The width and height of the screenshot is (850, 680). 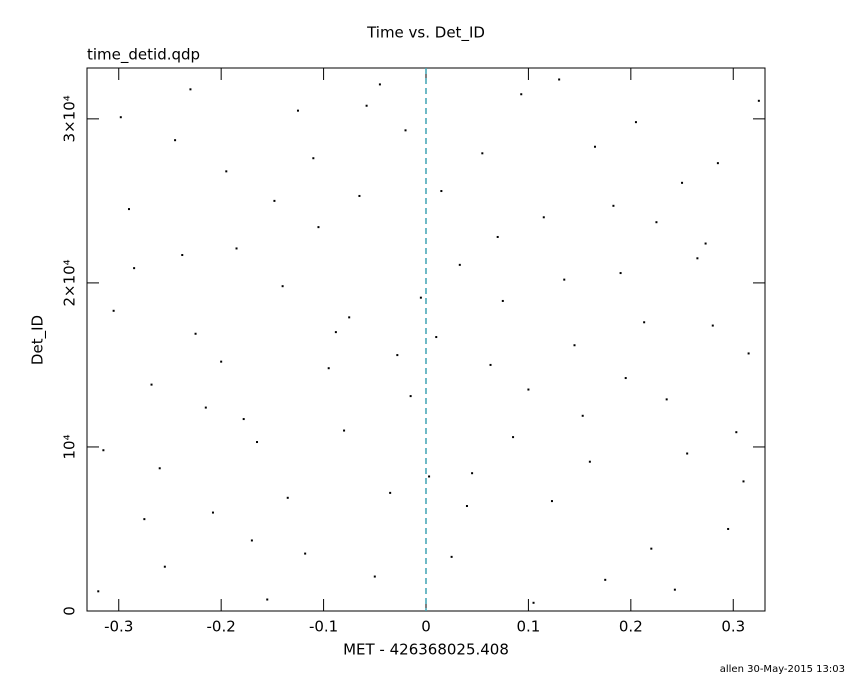 I want to click on x-tick-label: 0.1, so click(x=528, y=627).